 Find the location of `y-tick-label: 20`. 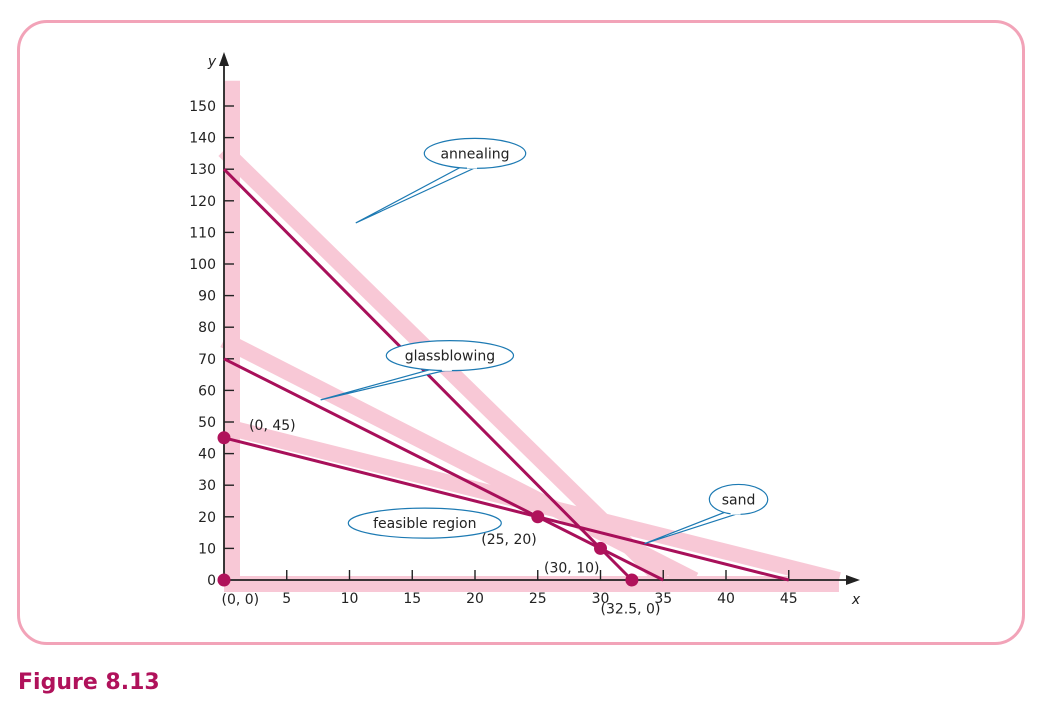

y-tick-label: 20 is located at coordinates (207, 518).